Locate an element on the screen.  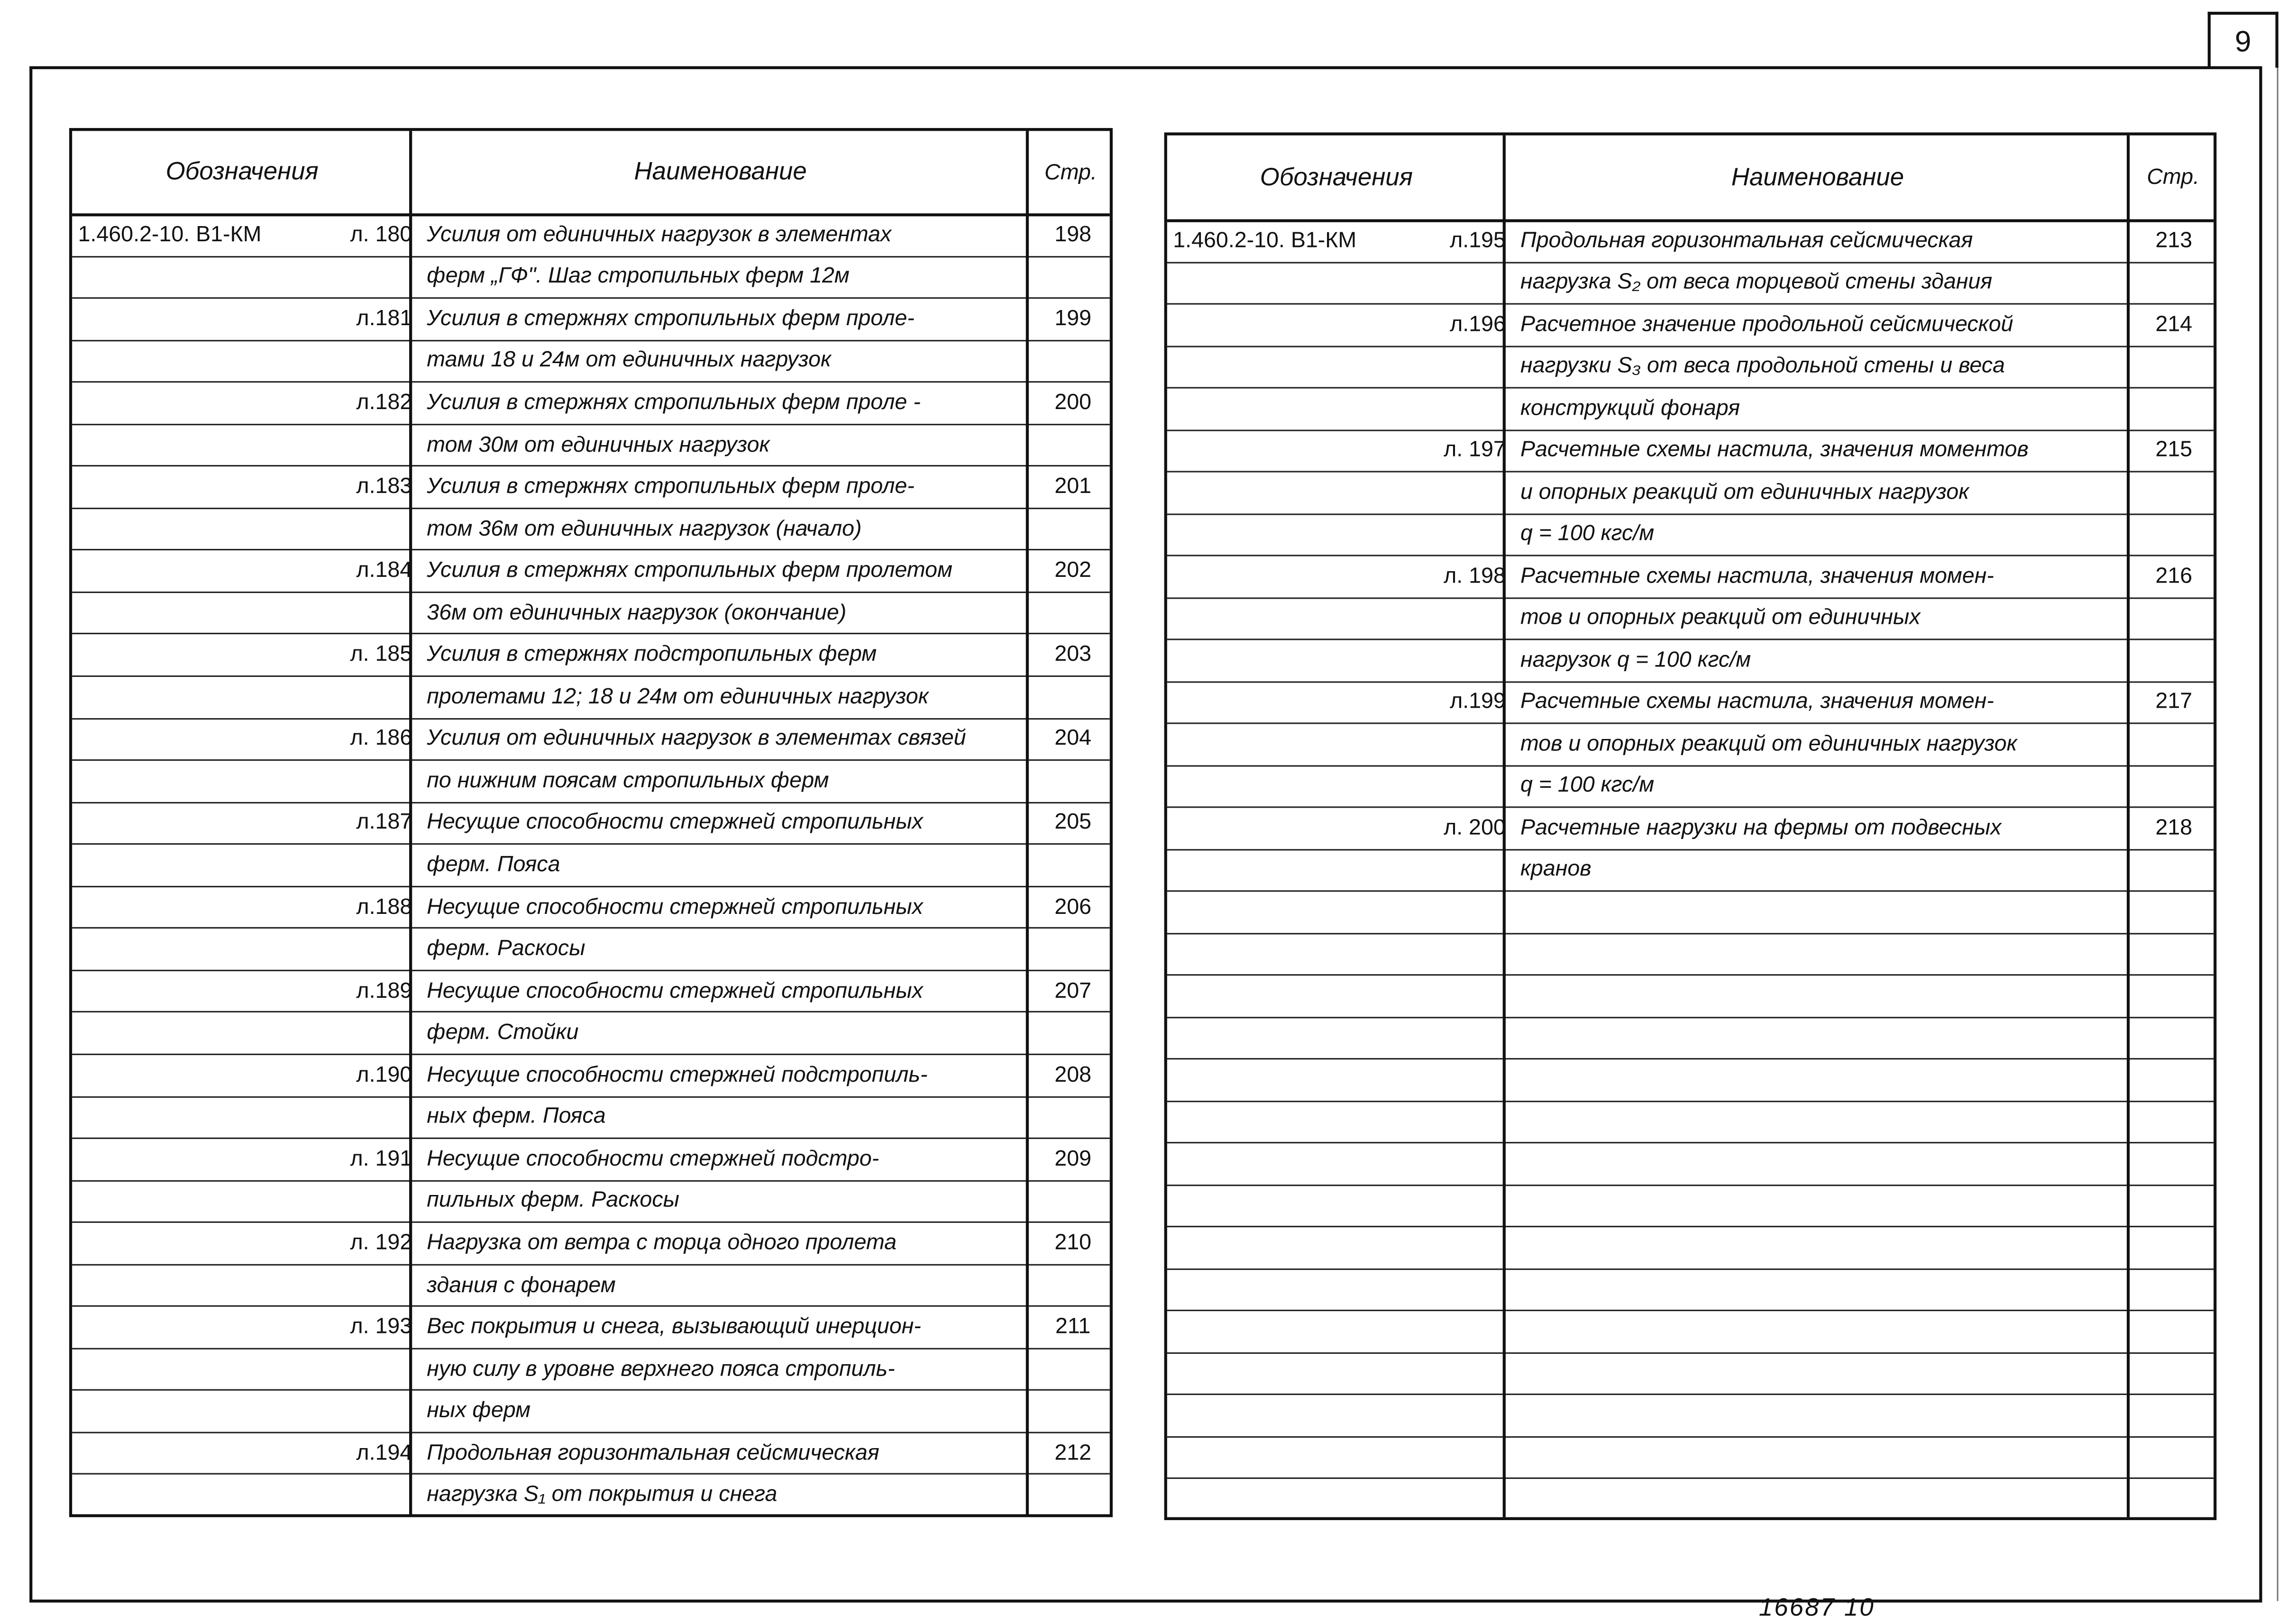
cell-text: Несущие способности стержней стропильных is located at coordinates (675, 991).